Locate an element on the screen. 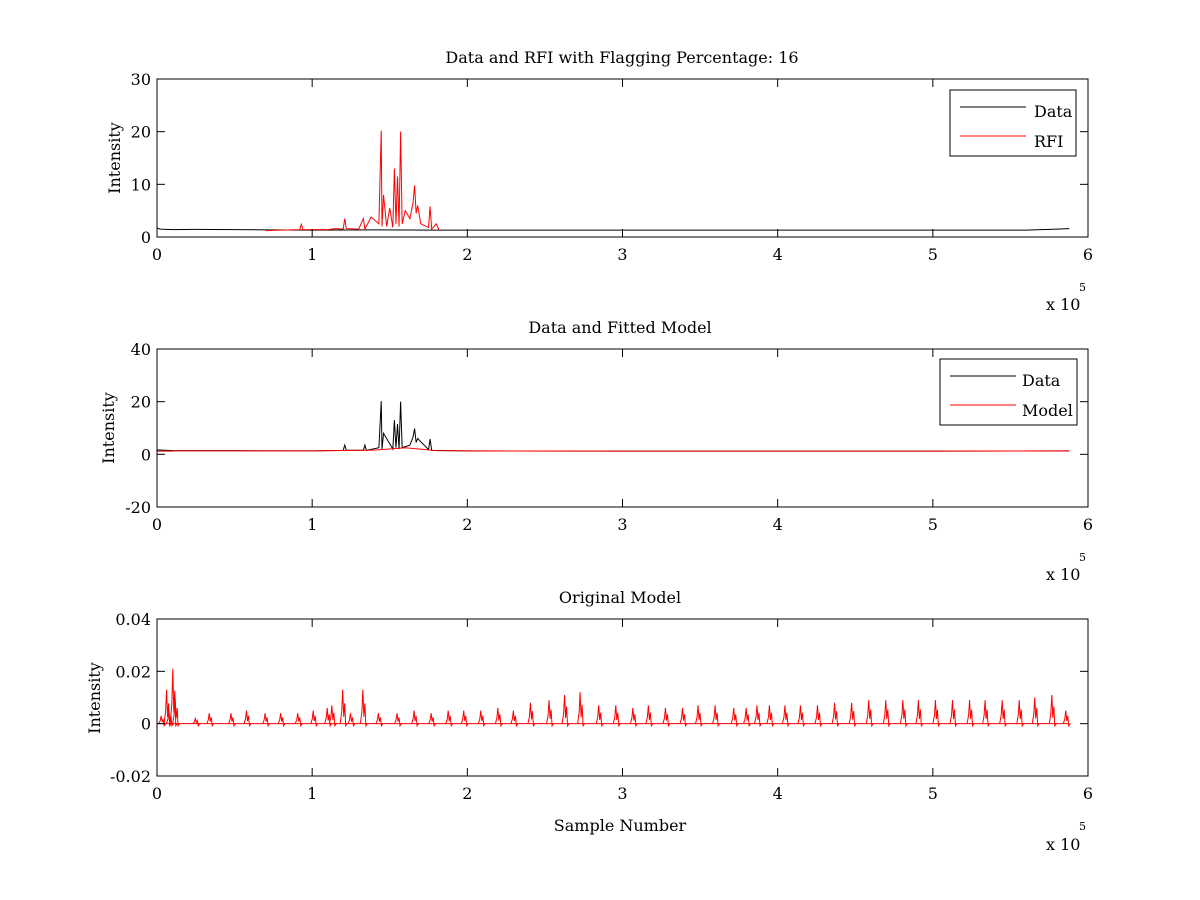  y-tick-label: 0.02 is located at coordinates (133, 671).